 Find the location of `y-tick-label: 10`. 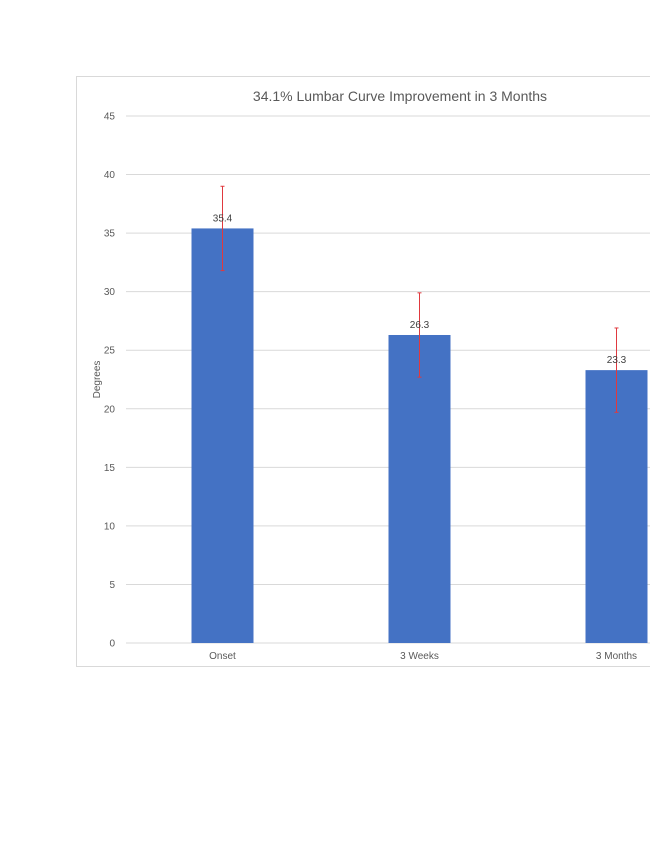

y-tick-label: 10 is located at coordinates (110, 526).